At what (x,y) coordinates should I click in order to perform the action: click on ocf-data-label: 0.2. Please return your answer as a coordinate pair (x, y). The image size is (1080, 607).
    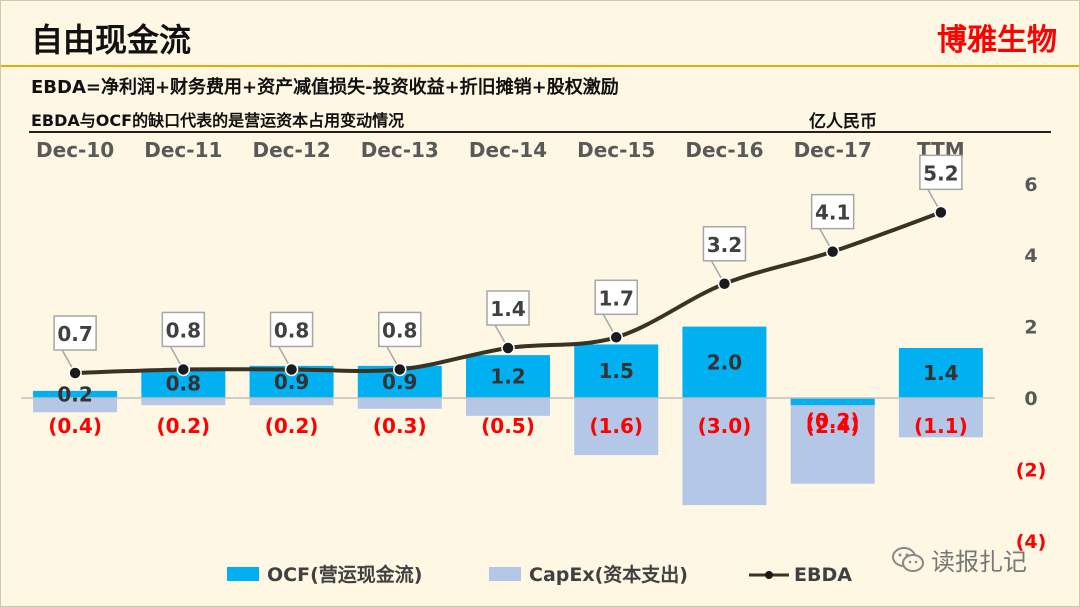
    Looking at the image, I should click on (74, 394).